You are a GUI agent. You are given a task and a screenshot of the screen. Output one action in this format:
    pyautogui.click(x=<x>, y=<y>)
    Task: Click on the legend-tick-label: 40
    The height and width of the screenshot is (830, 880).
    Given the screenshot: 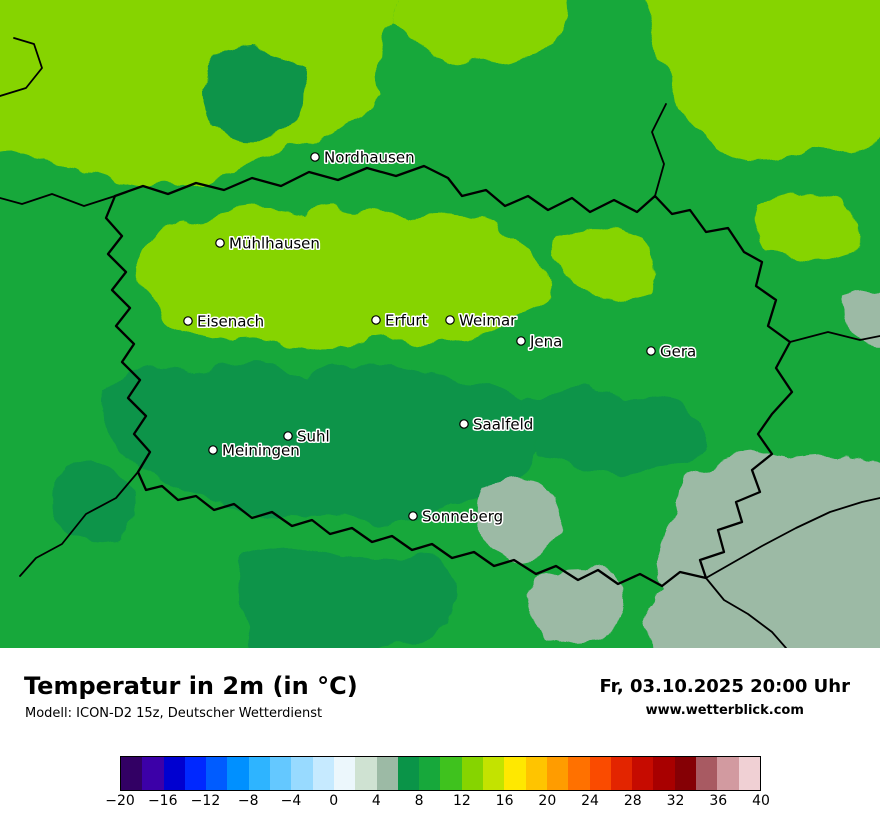 What is the action you would take?
    pyautogui.click(x=761, y=801)
    